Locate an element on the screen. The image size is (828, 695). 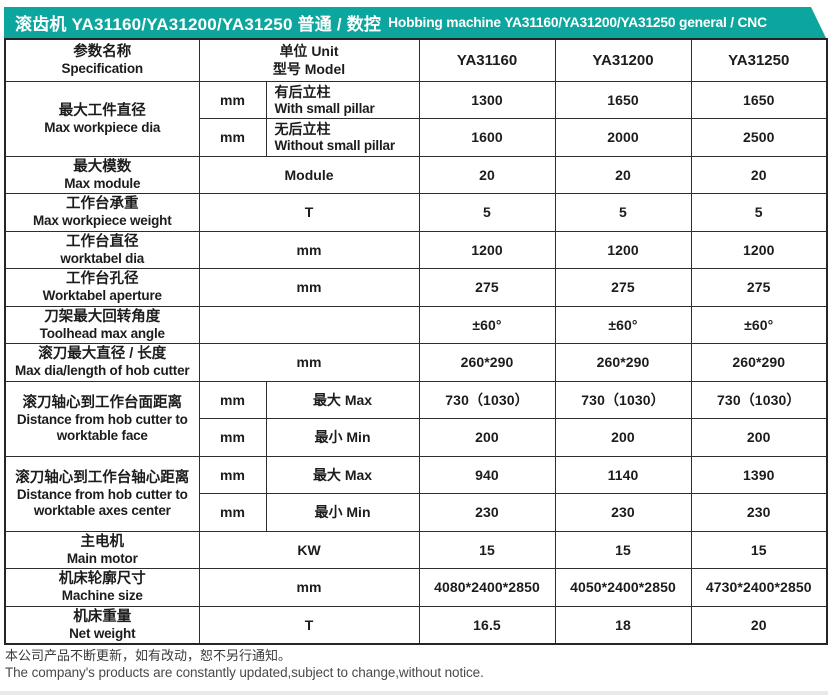
header-specification: 参数名称 Specification is located at coordinates (102, 60).